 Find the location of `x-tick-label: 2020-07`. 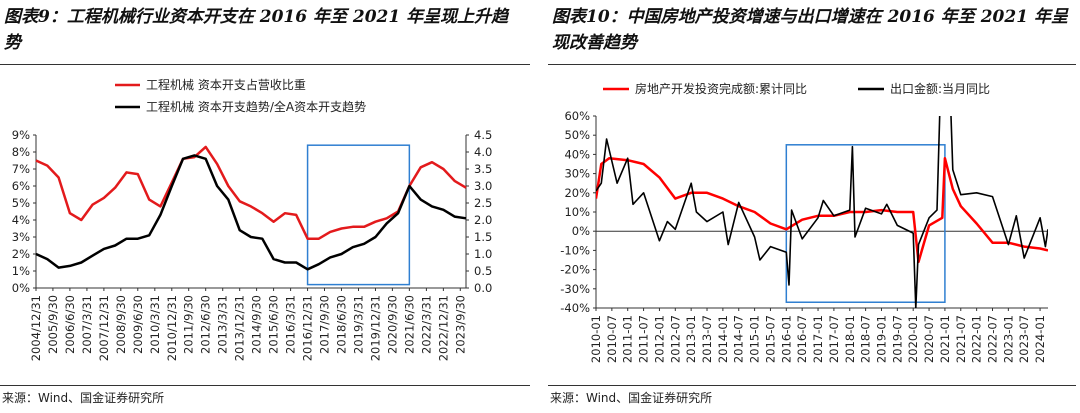

x-tick-label: 2020-07 is located at coordinates (929, 339).